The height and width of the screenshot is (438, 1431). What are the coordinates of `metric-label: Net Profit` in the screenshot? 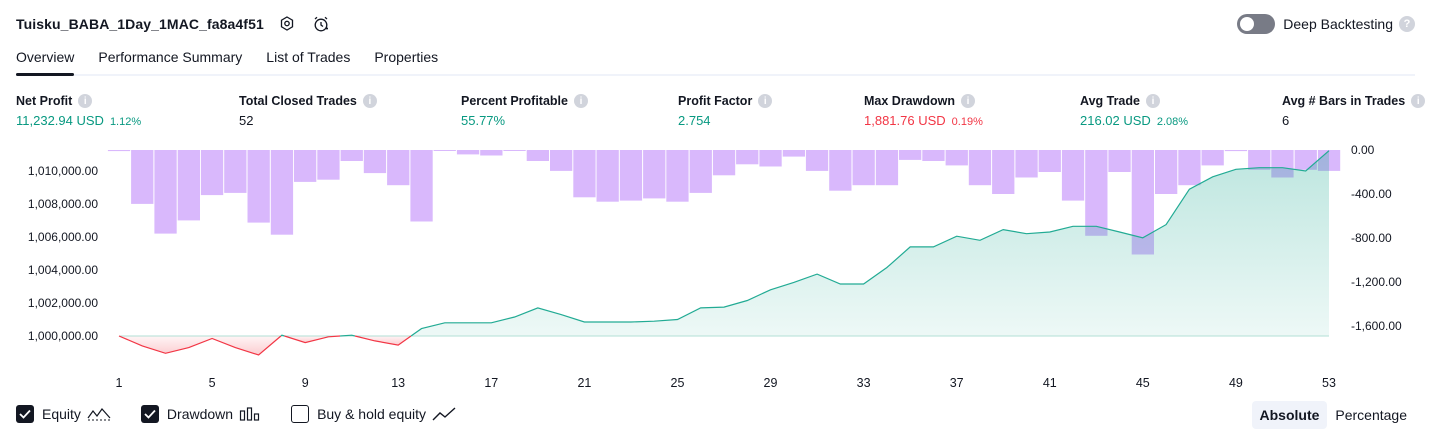 It's located at (44, 101).